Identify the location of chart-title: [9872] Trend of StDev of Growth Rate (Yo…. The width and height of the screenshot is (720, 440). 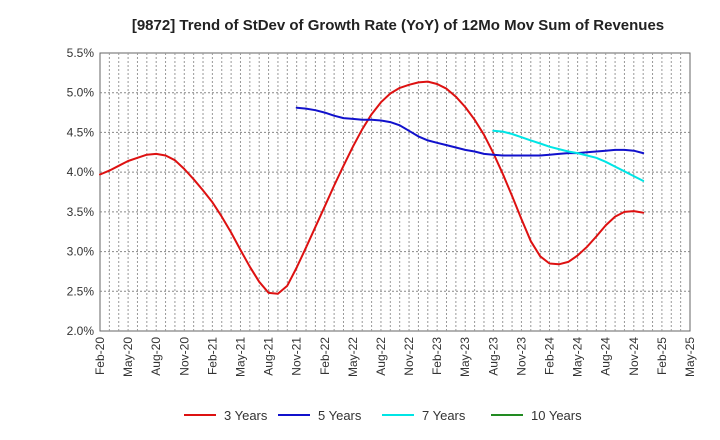
(398, 25).